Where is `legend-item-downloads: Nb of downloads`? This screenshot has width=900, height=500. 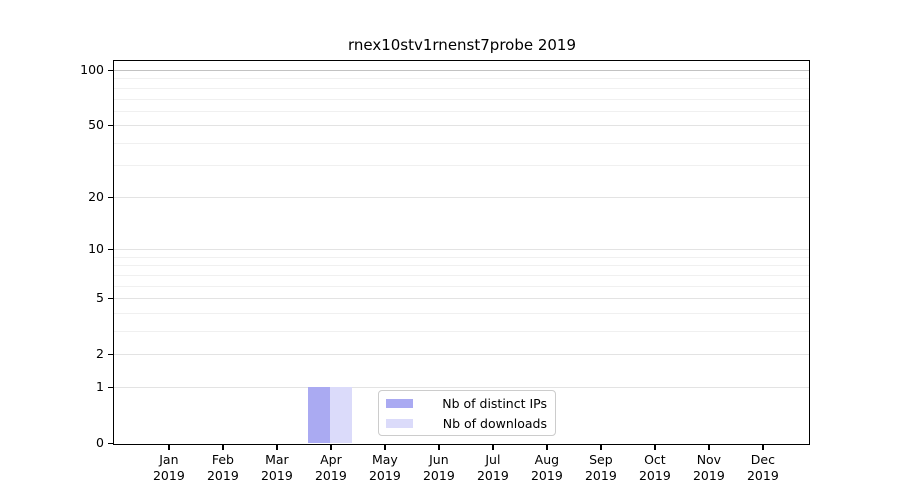
legend-item-downloads: Nb of downloads is located at coordinates (466, 423).